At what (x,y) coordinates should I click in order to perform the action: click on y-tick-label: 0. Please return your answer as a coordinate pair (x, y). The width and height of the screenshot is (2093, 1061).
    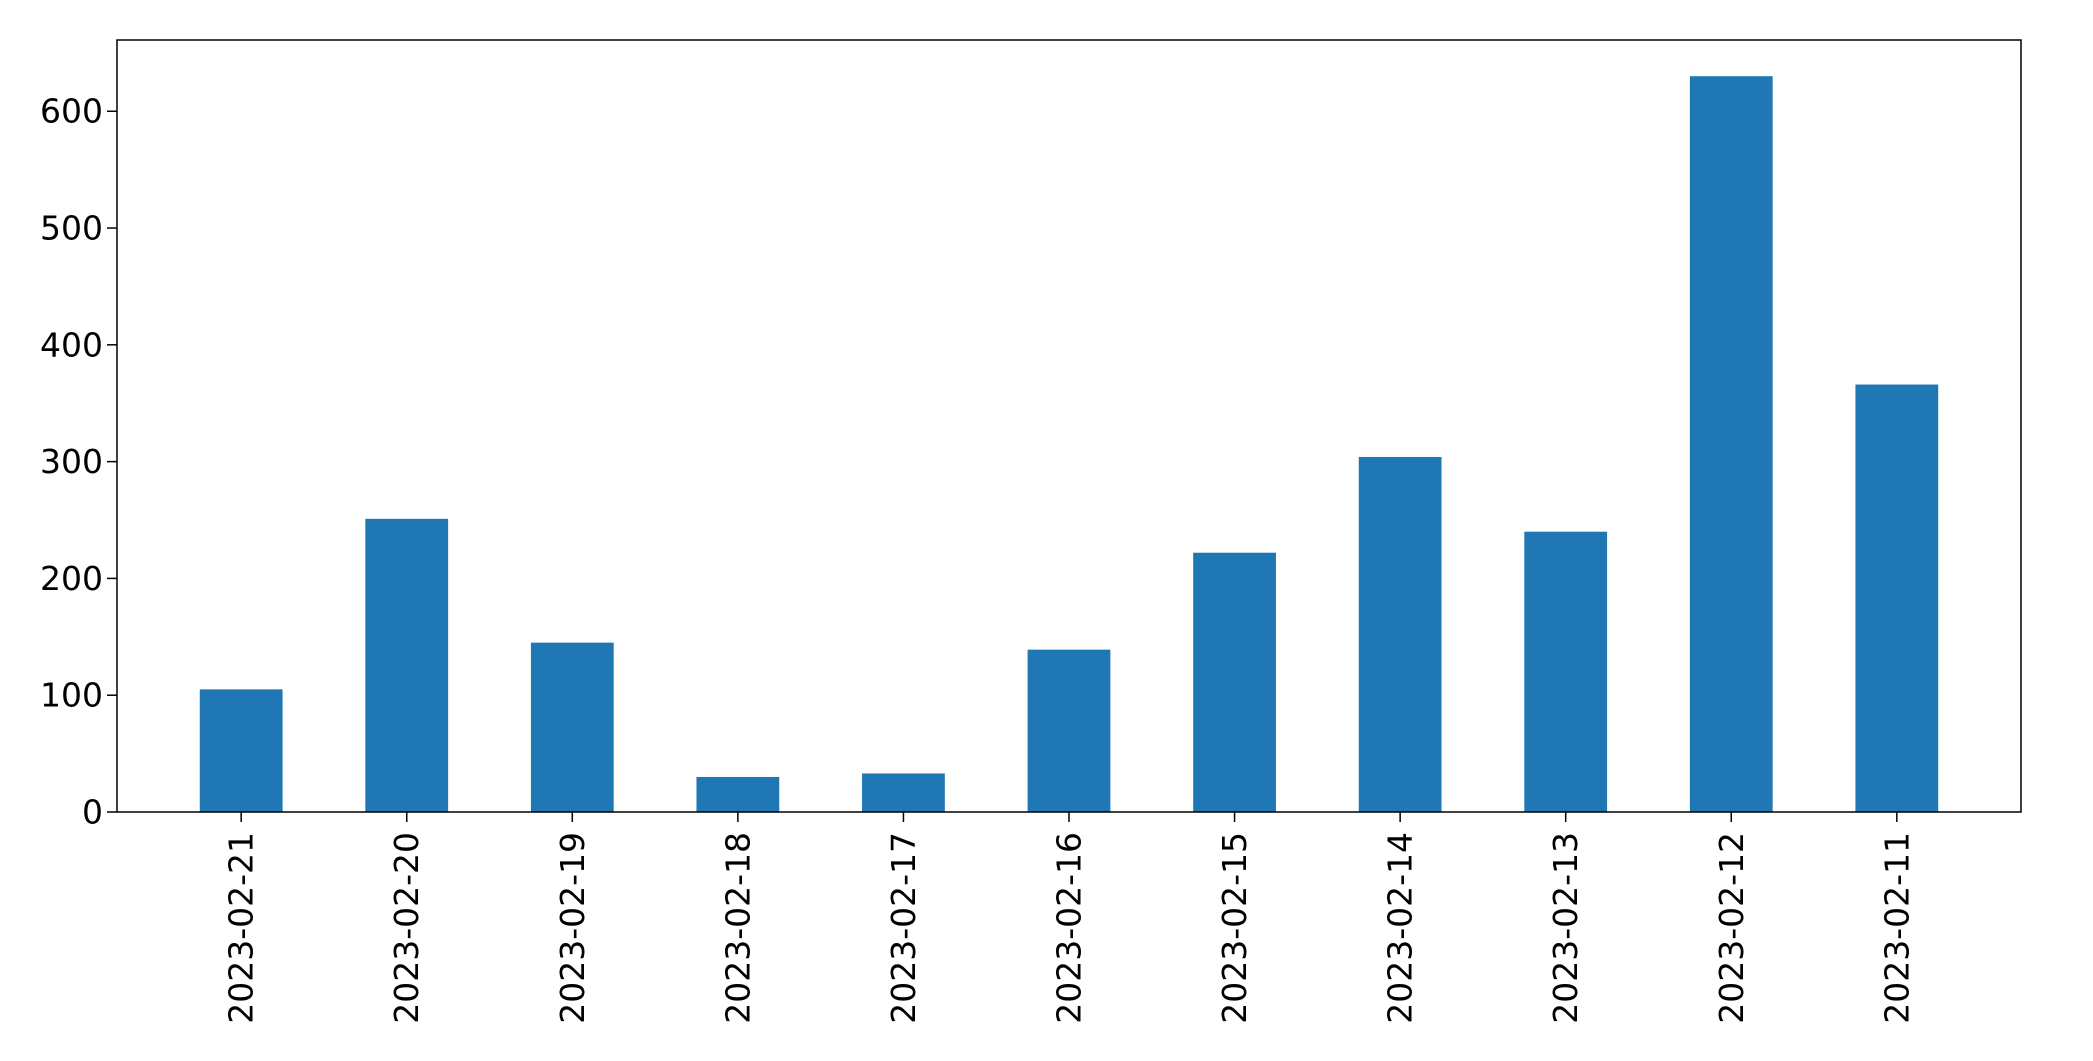
    Looking at the image, I should click on (92, 812).